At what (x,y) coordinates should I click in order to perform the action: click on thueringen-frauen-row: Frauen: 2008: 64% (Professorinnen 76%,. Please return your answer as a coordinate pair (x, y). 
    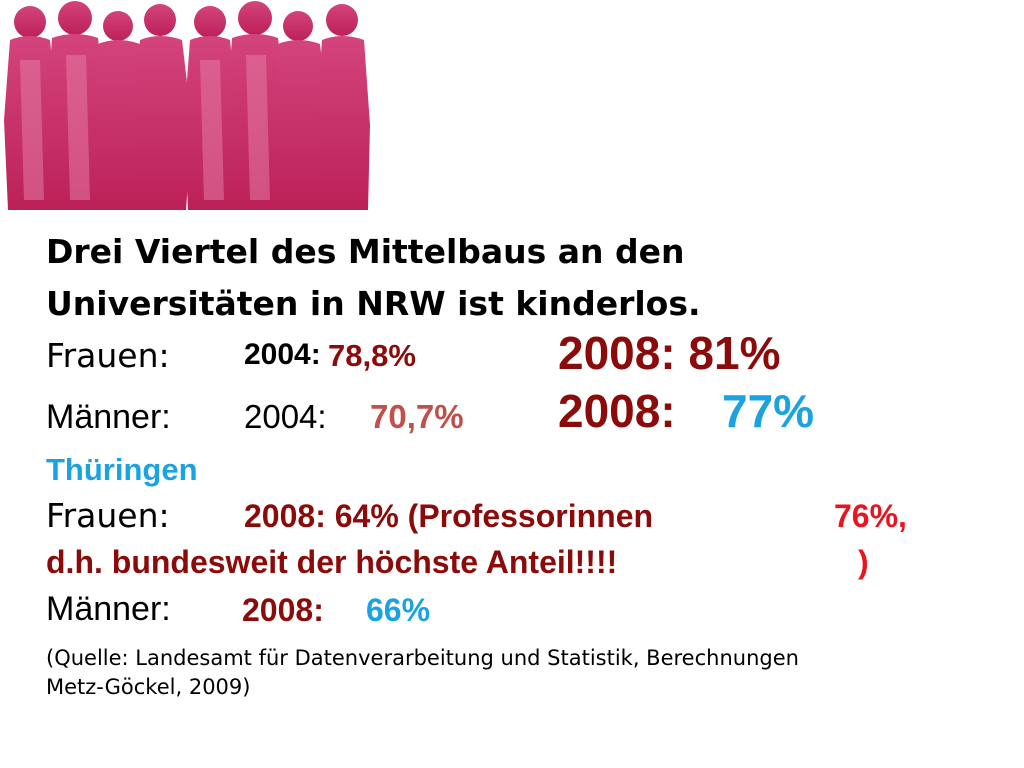
    Looking at the image, I should click on (526, 517).